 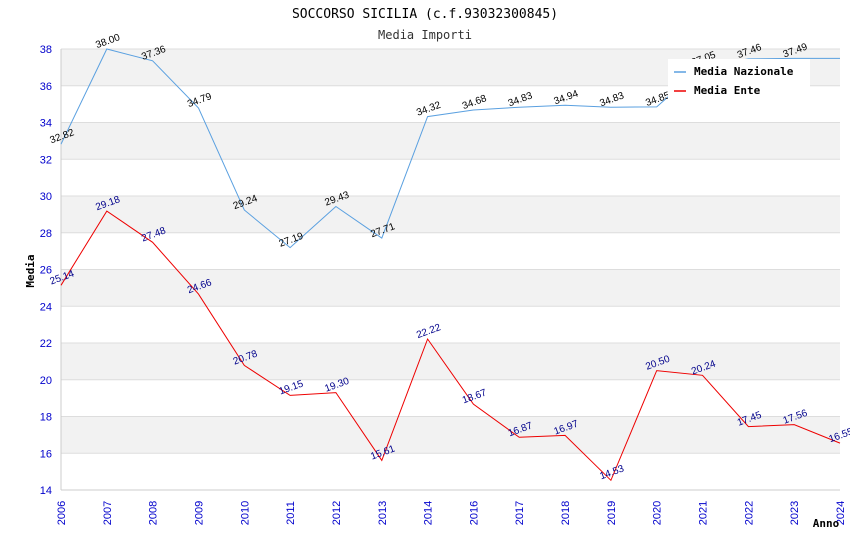 I want to click on legend-box, so click(x=739, y=80).